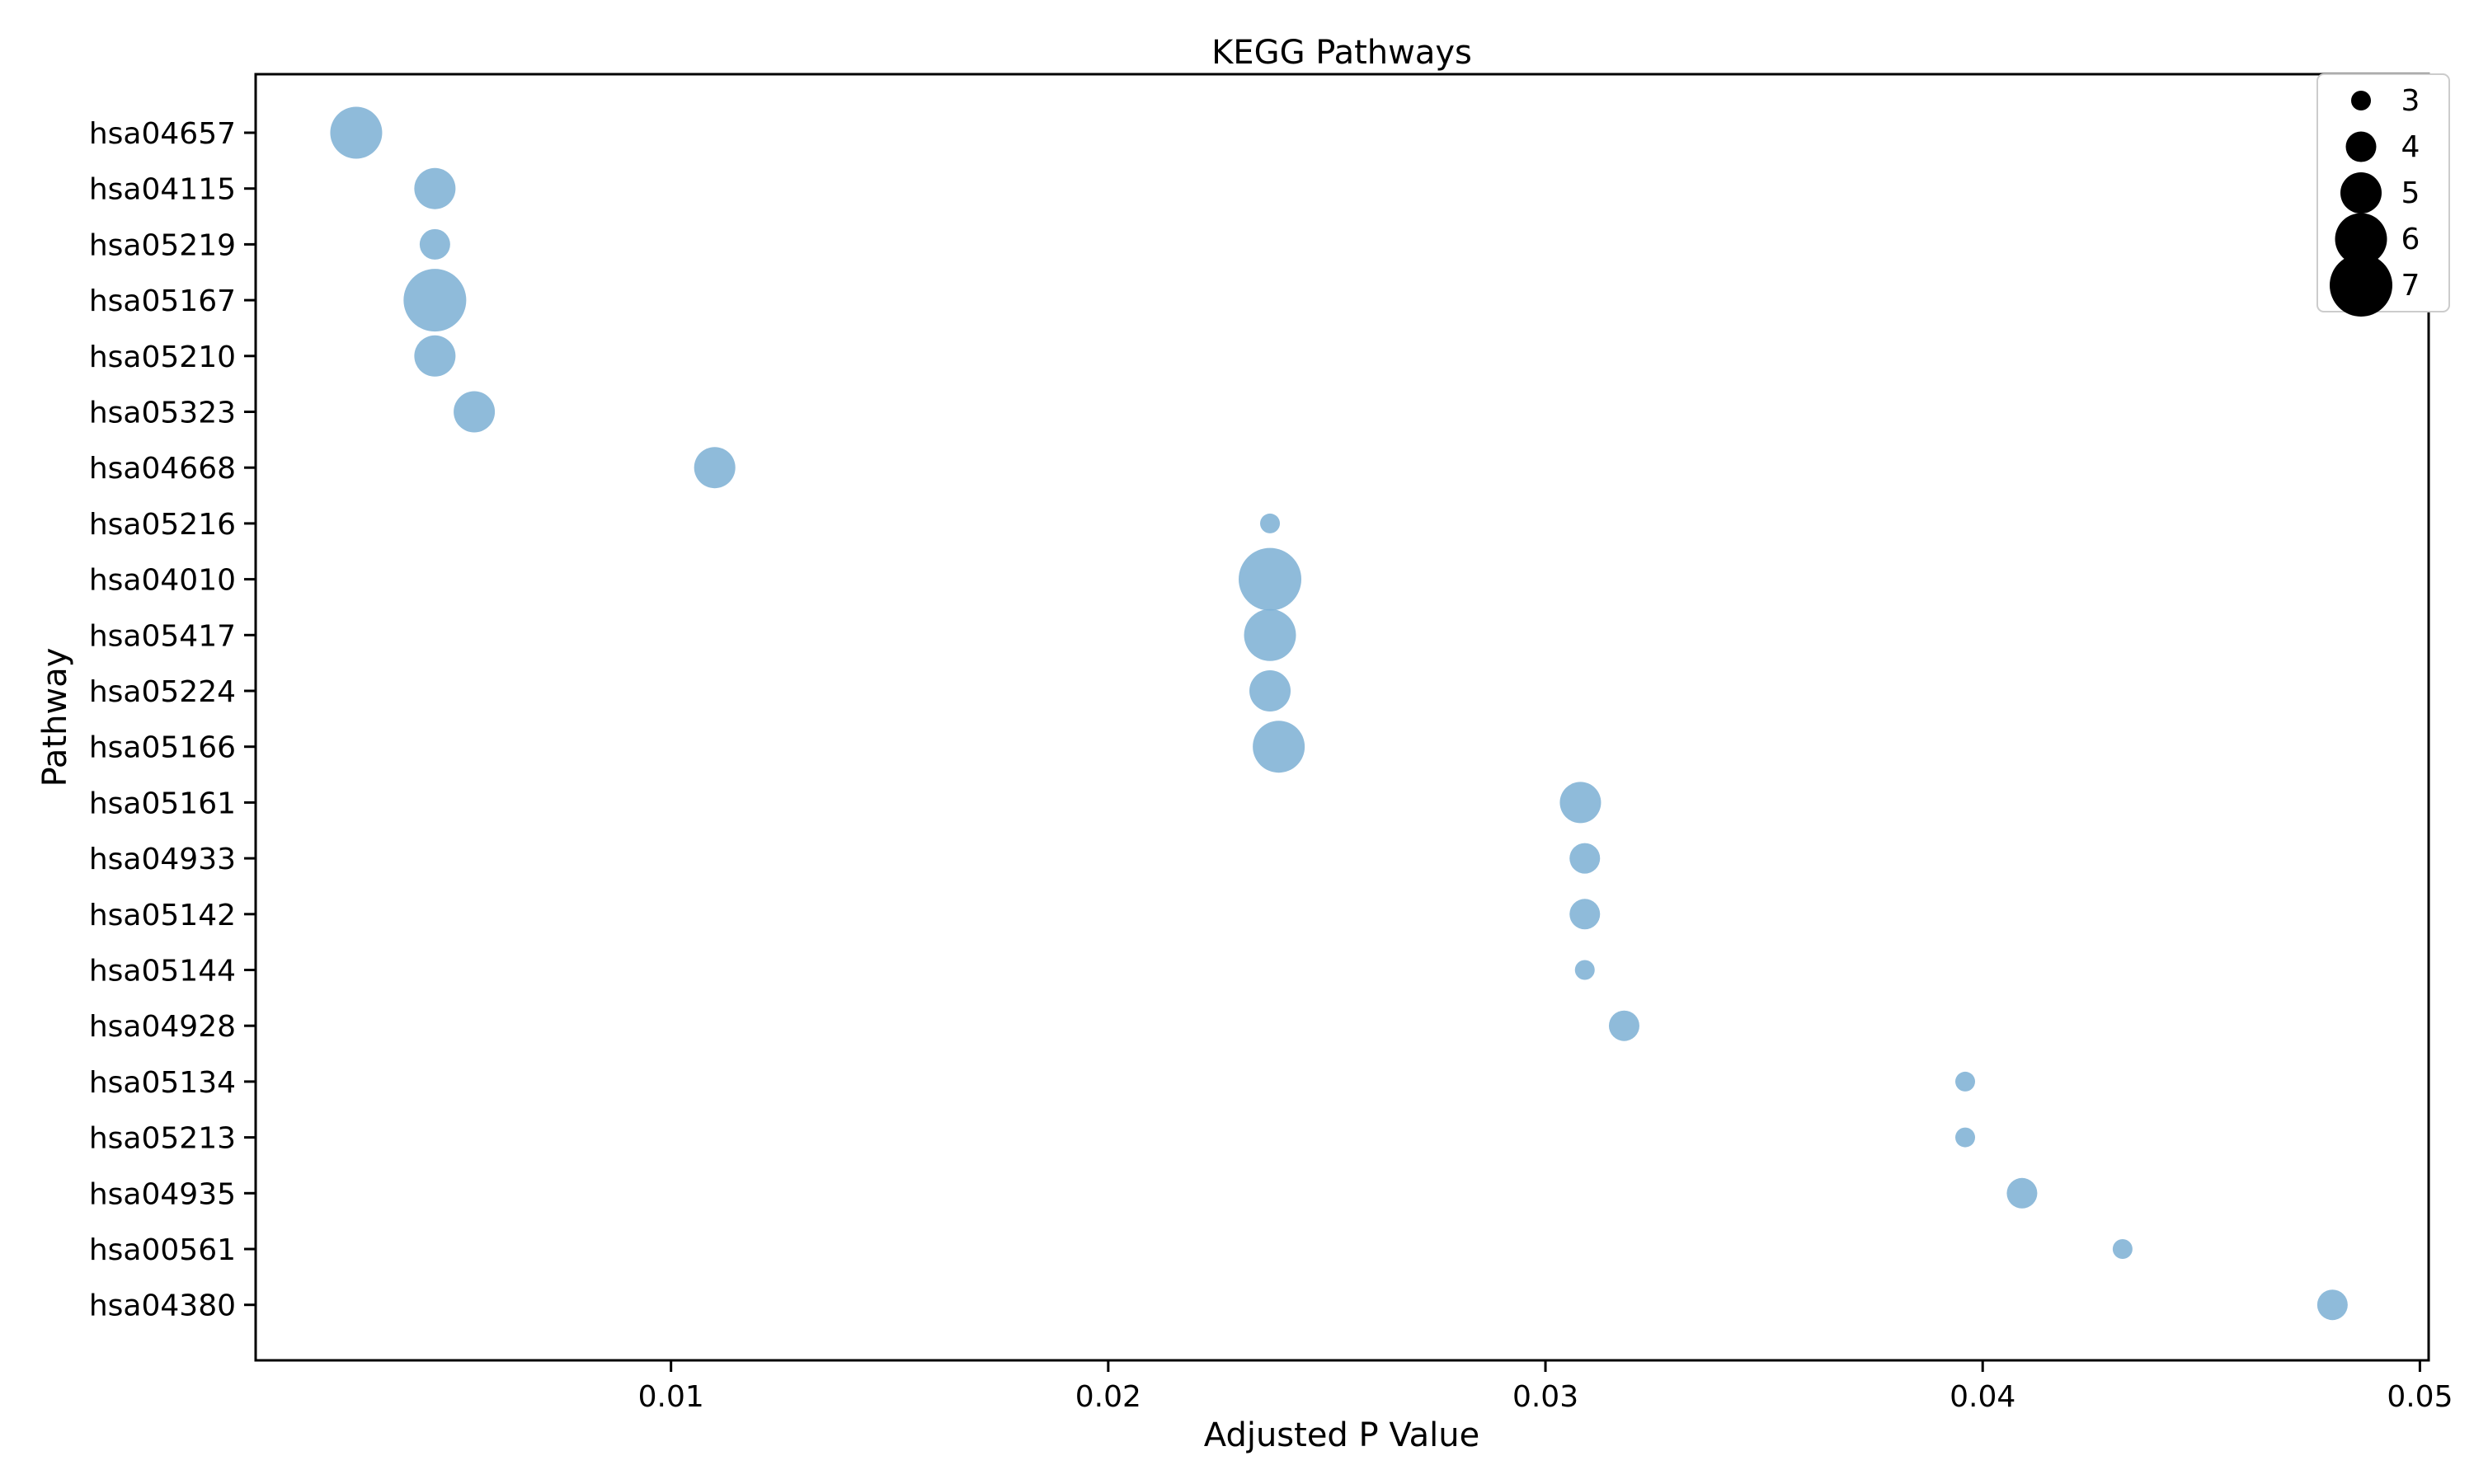 Image resolution: width=2474 pixels, height=1484 pixels. What do you see at coordinates (1341, 1435) in the screenshot?
I see `x-axis-label: Adjusted P Value` at bounding box center [1341, 1435].